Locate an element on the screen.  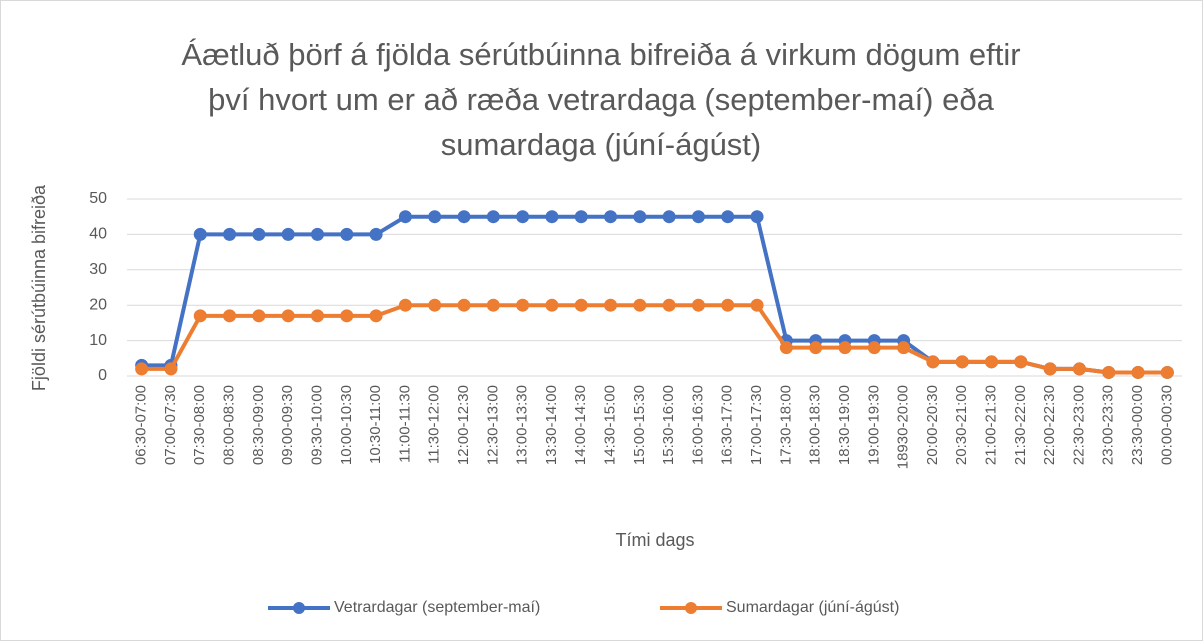
x-tick-label: 16:00-16:30 is located at coordinates (697, 425).